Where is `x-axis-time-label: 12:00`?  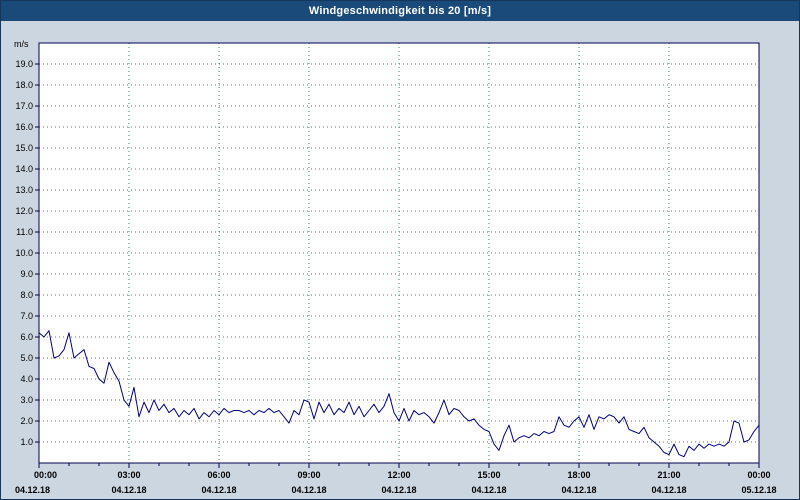
x-axis-time-label: 12:00 is located at coordinates (398, 475).